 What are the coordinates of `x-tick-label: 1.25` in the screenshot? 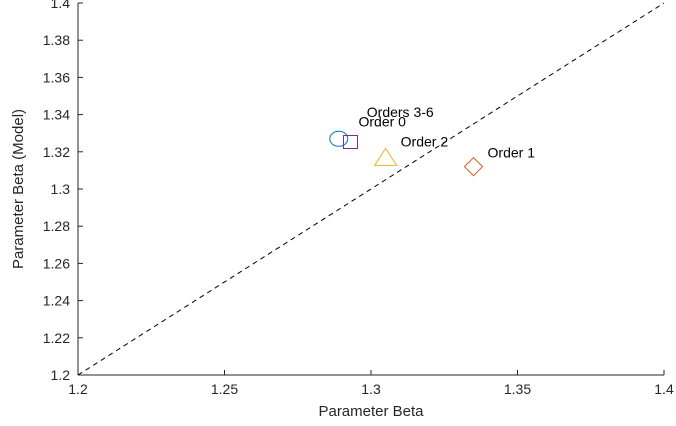 It's located at (224, 389).